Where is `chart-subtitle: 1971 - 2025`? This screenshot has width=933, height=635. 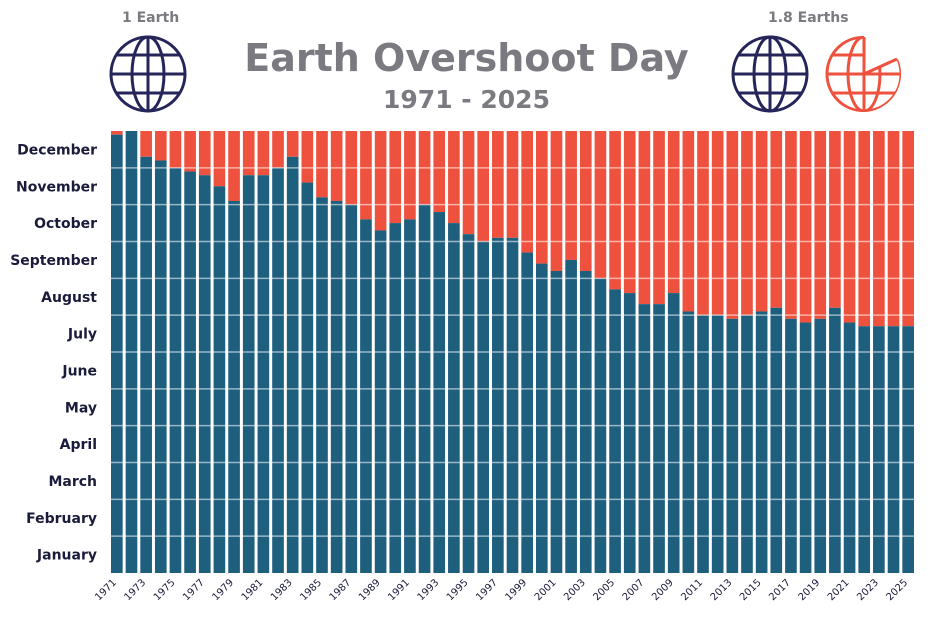 chart-subtitle: 1971 - 2025 is located at coordinates (466, 99).